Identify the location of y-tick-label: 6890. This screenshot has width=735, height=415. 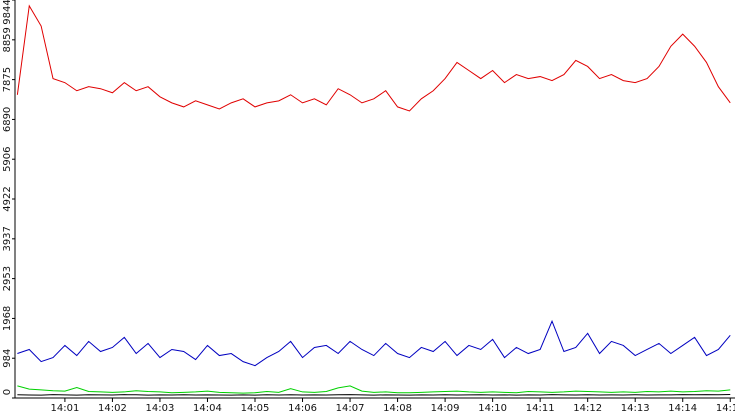
(7, 119).